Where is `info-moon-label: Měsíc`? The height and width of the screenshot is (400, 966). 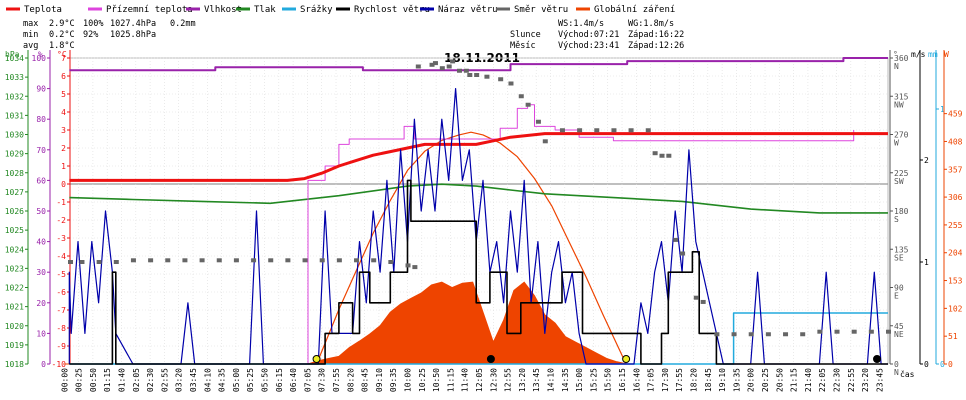 info-moon-label: Měsíc is located at coordinates (523, 46).